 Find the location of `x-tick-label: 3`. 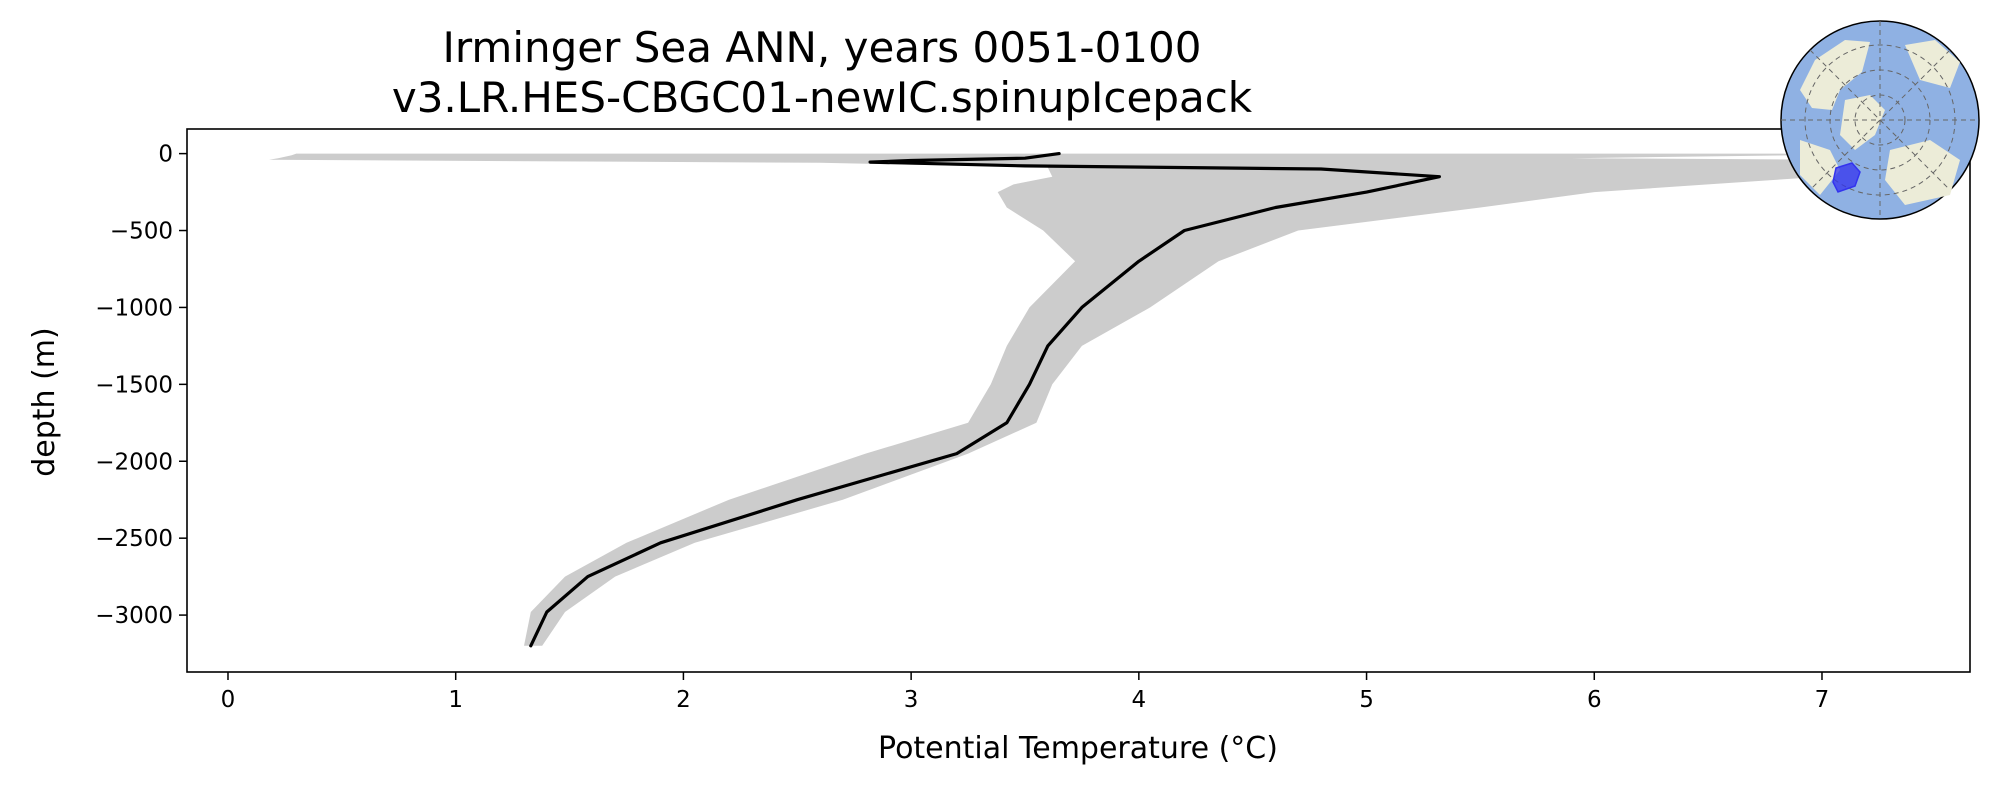

x-tick-label: 3 is located at coordinates (911, 700).